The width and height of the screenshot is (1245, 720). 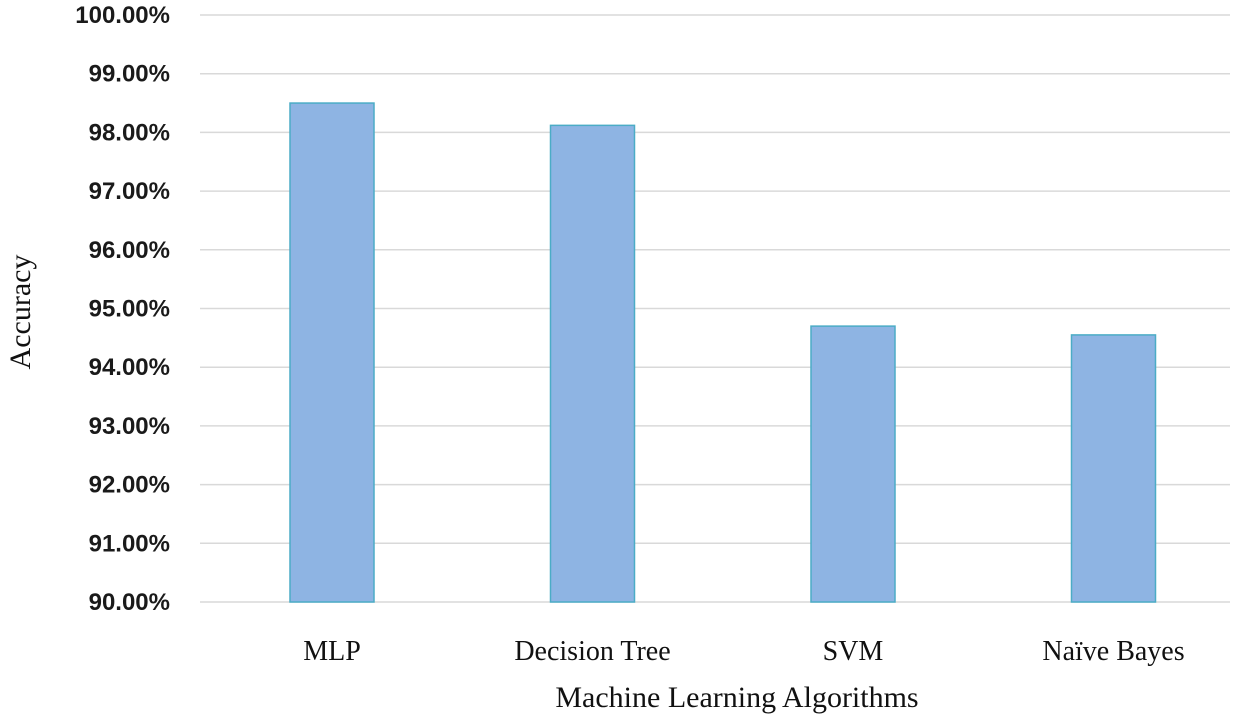 I want to click on y-tick-label: 93.00%, so click(x=129, y=426).